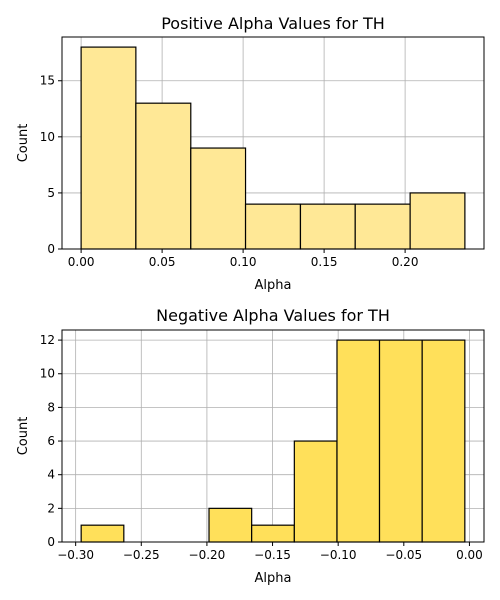 Image resolution: width=500 pixels, height=600 pixels. What do you see at coordinates (51, 407) in the screenshot?
I see `y-tick-label: 8` at bounding box center [51, 407].